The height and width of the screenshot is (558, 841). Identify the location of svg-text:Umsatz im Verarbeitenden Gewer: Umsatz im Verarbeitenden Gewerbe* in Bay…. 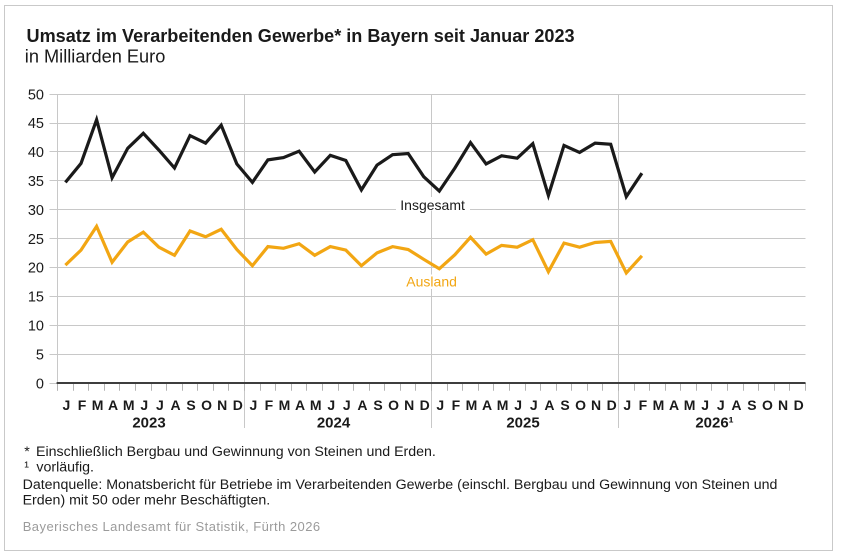
(301, 36).